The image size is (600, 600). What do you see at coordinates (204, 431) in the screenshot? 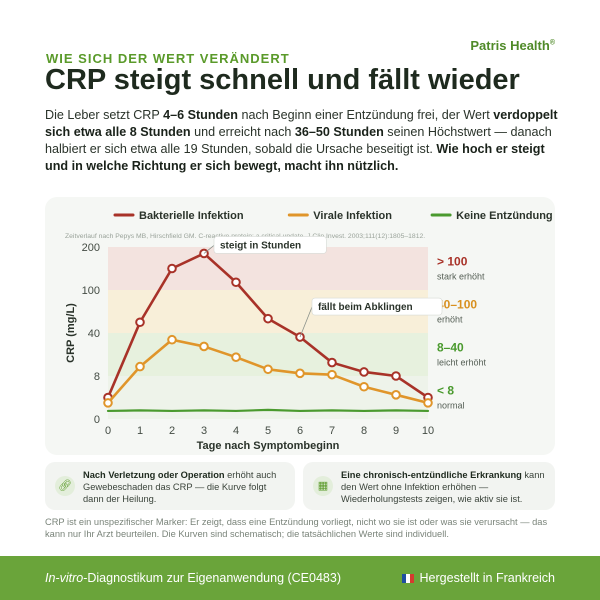
I see `x-tick-label: 3` at bounding box center [204, 431].